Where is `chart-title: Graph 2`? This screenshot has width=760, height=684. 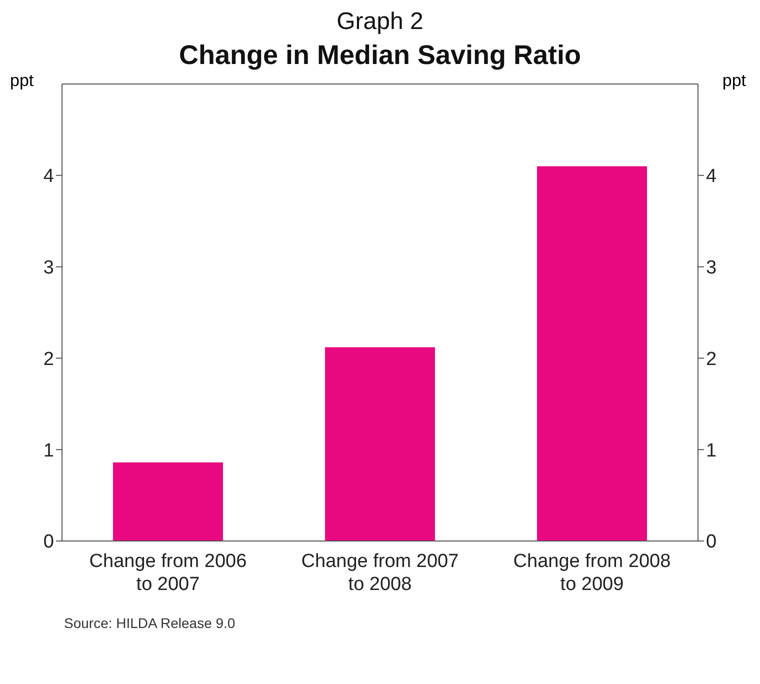
chart-title: Graph 2 is located at coordinates (380, 22).